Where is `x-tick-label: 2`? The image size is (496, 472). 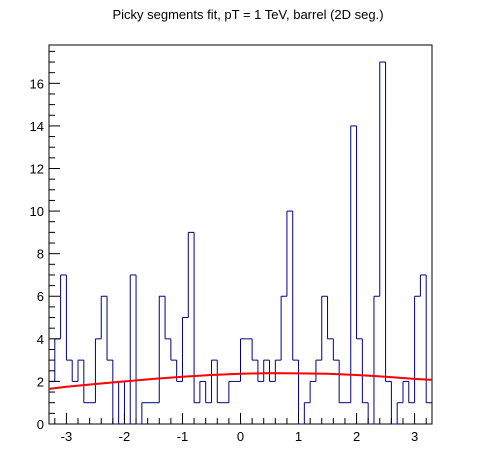 x-tick-label: 2 is located at coordinates (356, 436).